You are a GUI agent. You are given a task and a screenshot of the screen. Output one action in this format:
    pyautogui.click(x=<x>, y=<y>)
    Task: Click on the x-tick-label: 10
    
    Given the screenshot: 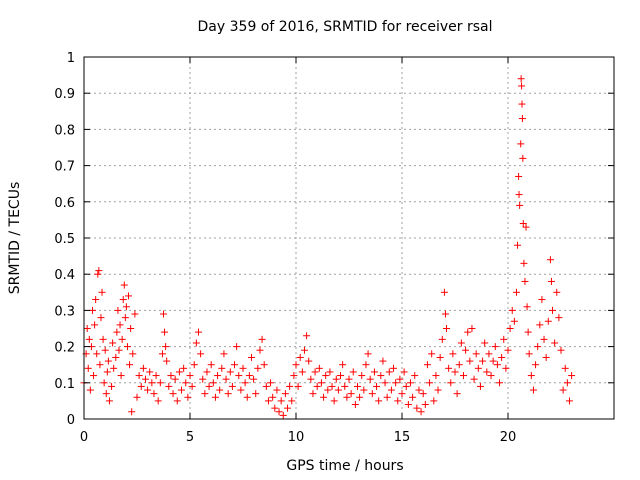 What is the action you would take?
    pyautogui.click(x=296, y=437)
    